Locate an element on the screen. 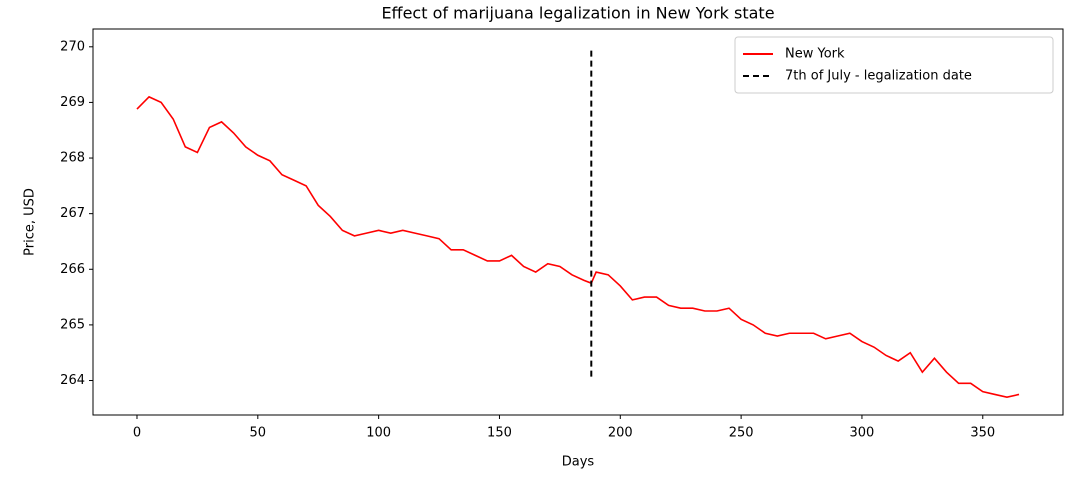 Image resolution: width=1085 pixels, height=487 pixels. y-tick-label: 267 is located at coordinates (72, 213).